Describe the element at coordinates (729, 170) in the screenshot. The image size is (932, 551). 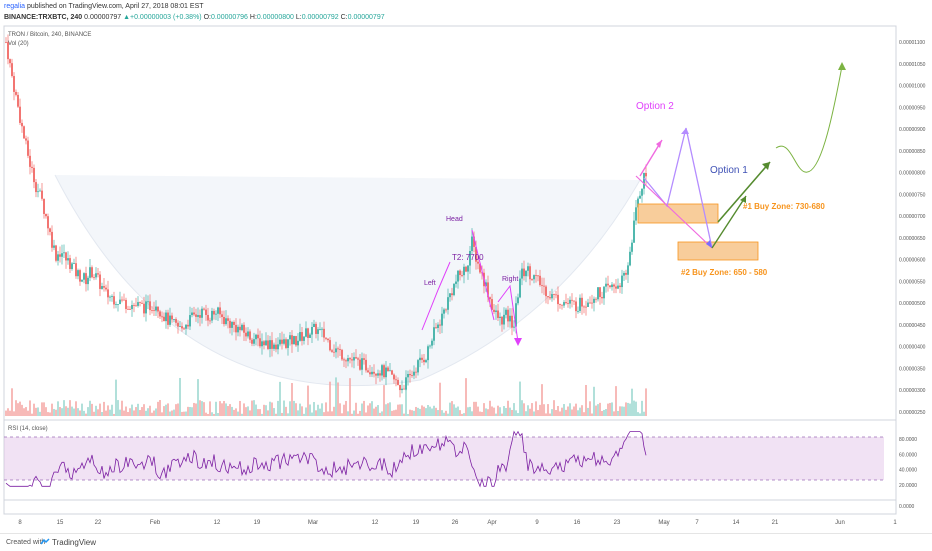
I see `option1-label: Option 1` at that location.